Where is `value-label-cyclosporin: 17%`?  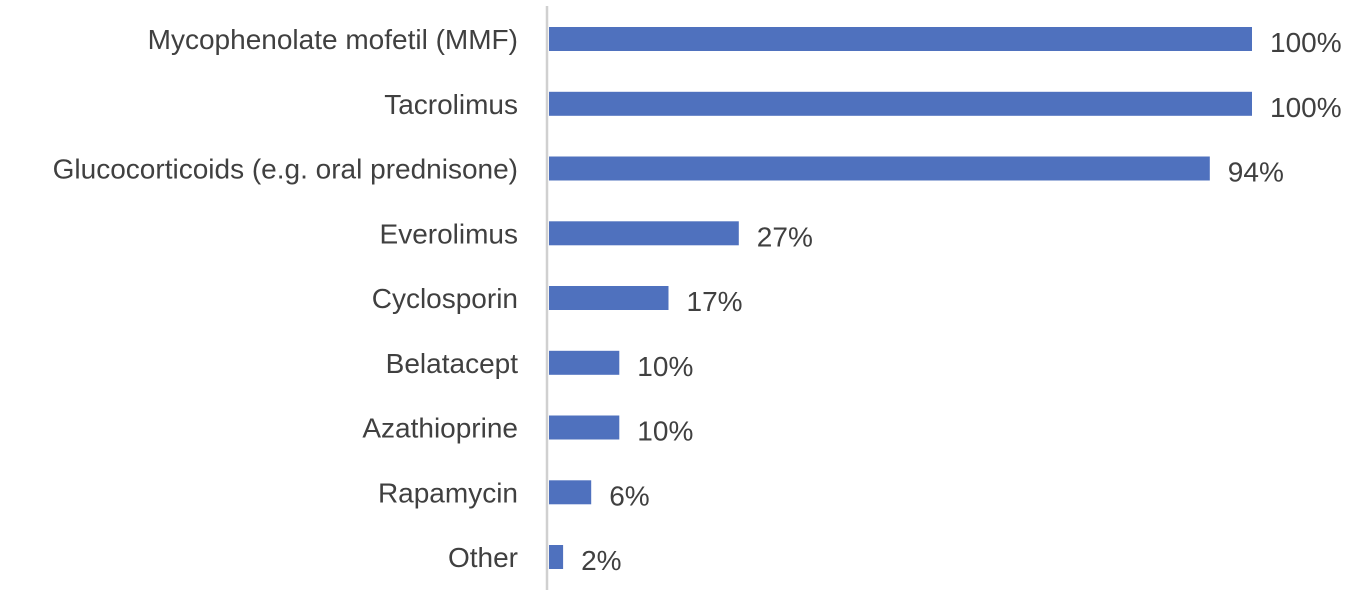 value-label-cyclosporin: 17% is located at coordinates (715, 301).